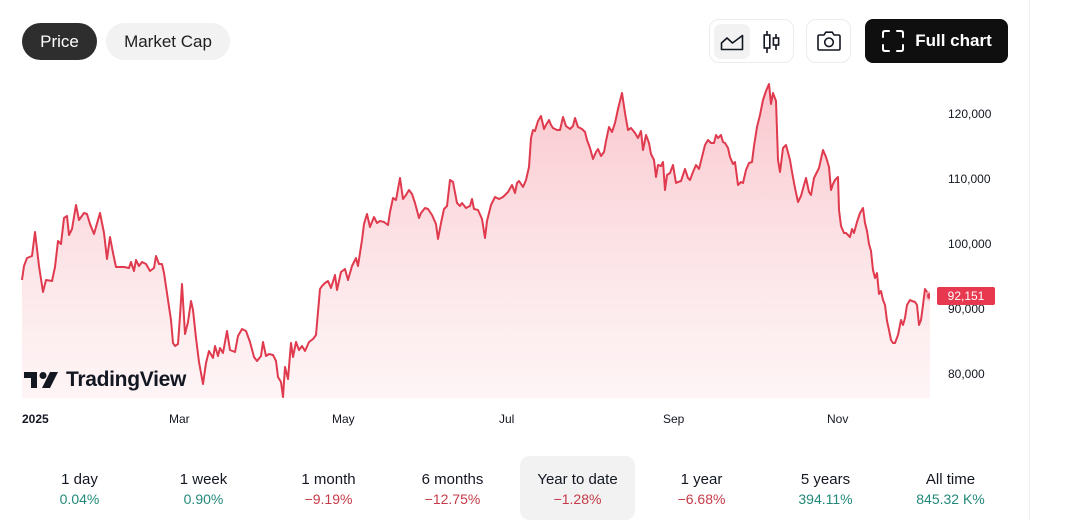  Describe the element at coordinates (751, 41) in the screenshot. I see `chart-type-toggle` at that location.